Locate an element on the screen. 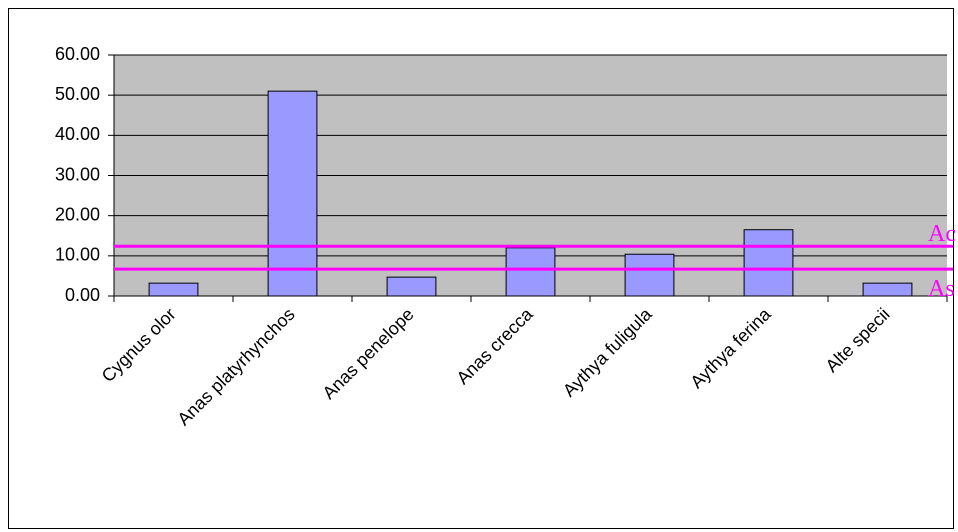  y-tick-label: 30.00 is located at coordinates (77, 174).